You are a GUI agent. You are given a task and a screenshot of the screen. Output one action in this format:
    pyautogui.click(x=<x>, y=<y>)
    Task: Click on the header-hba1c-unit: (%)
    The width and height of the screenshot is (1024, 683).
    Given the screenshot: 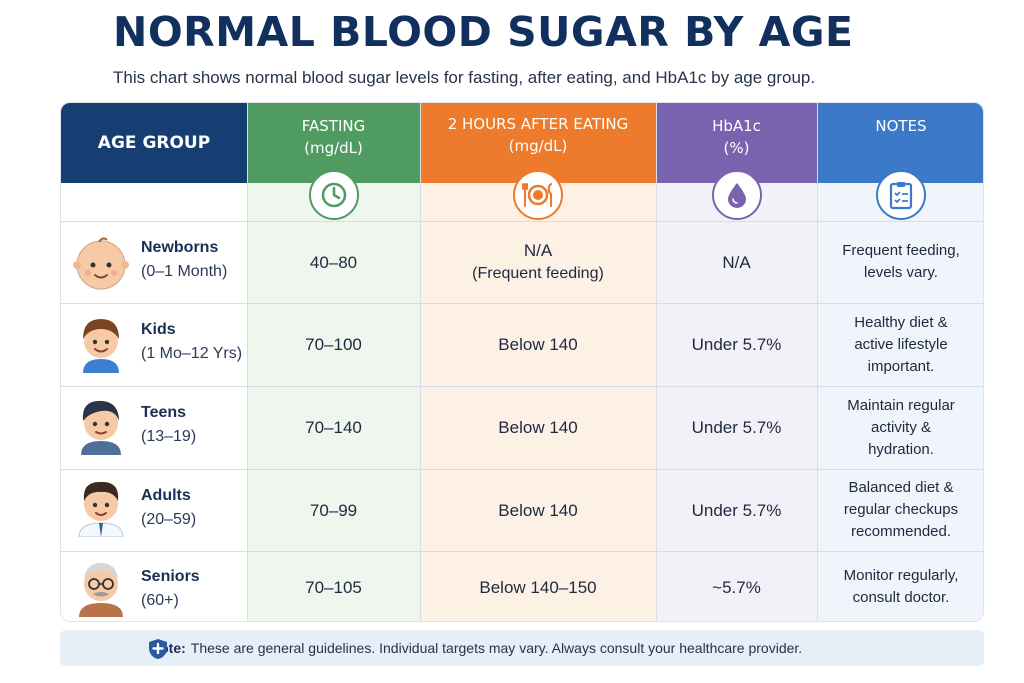 What is the action you would take?
    pyautogui.click(x=737, y=148)
    